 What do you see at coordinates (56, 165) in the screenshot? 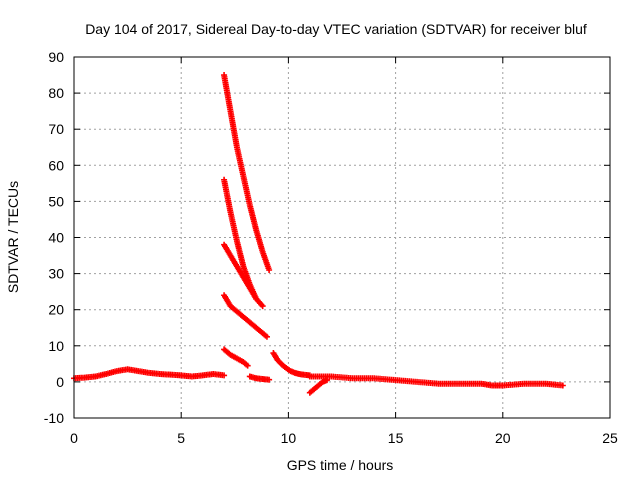
I see `y-tick-label: 60` at bounding box center [56, 165].